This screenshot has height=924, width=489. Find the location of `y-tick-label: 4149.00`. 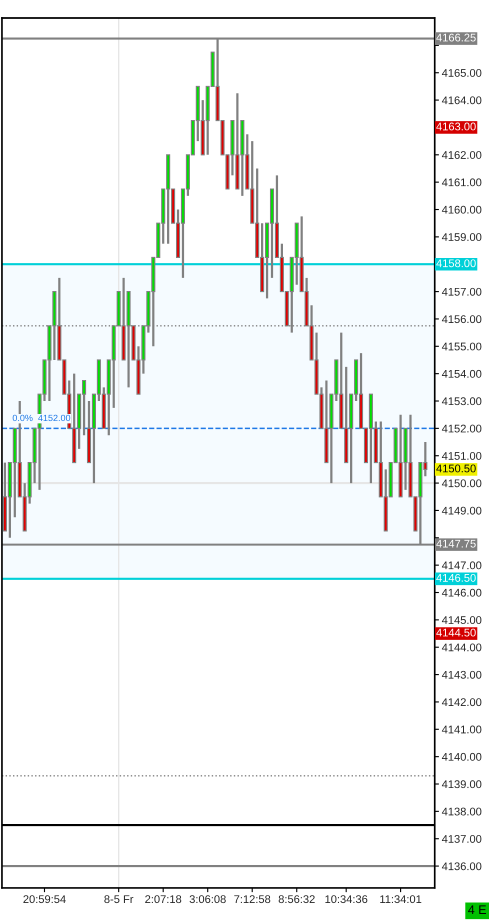

y-tick-label: 4149.00 is located at coordinates (462, 510).